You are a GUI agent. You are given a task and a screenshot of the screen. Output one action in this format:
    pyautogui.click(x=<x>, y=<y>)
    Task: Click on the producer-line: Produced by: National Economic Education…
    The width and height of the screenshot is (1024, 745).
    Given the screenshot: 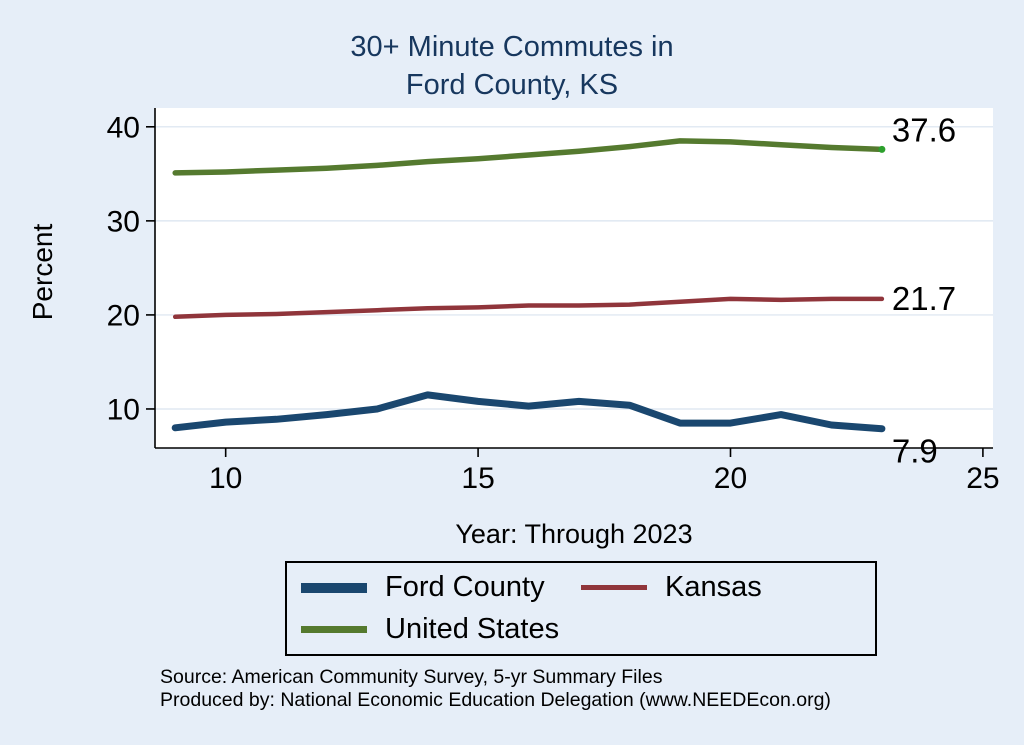 What is the action you would take?
    pyautogui.click(x=495, y=700)
    